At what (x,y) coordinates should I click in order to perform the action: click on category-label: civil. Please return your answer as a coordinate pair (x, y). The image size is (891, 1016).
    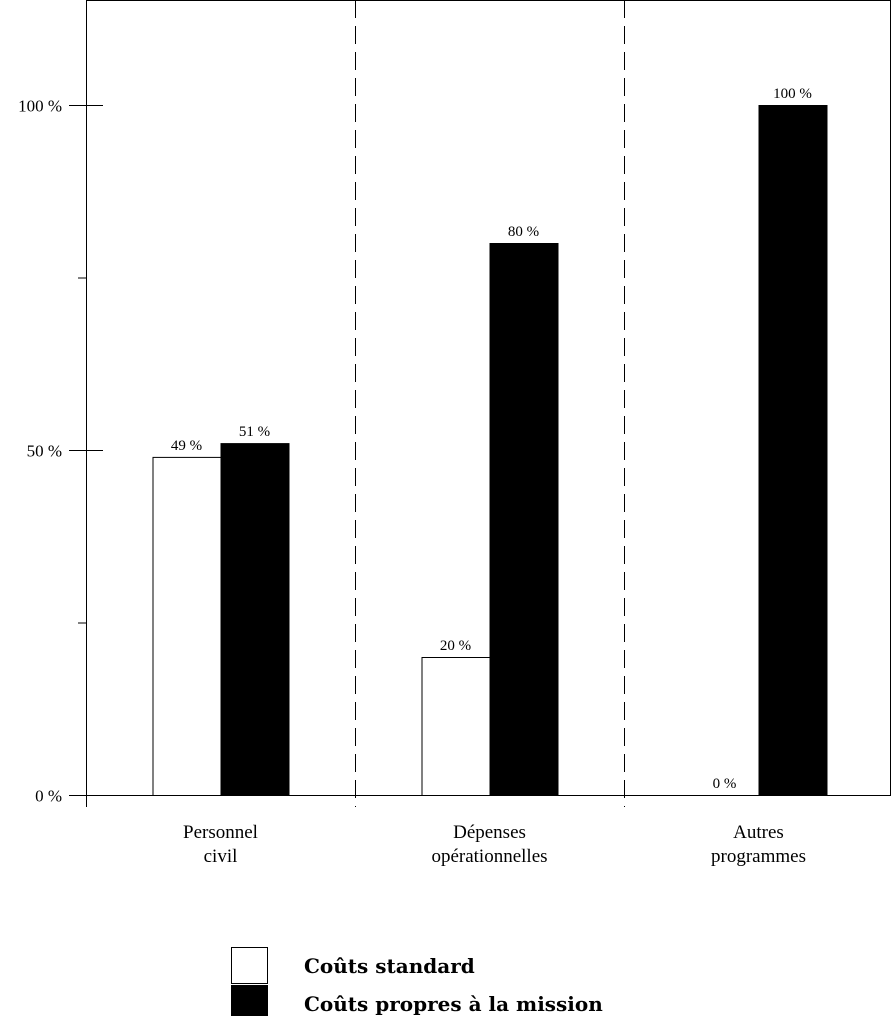
    Looking at the image, I should click on (221, 856).